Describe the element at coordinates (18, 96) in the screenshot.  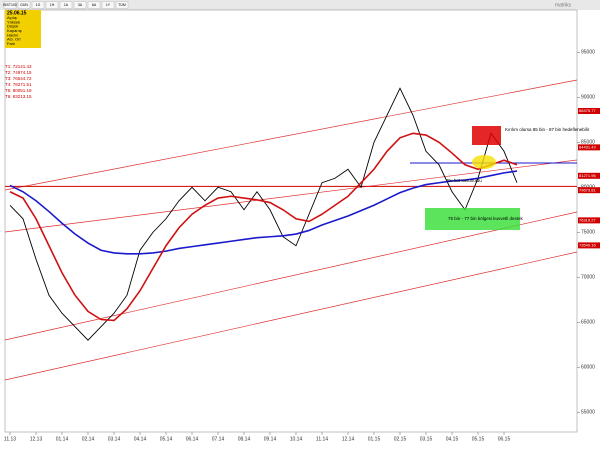
I see `level-text: T6: 83213.15` at that location.